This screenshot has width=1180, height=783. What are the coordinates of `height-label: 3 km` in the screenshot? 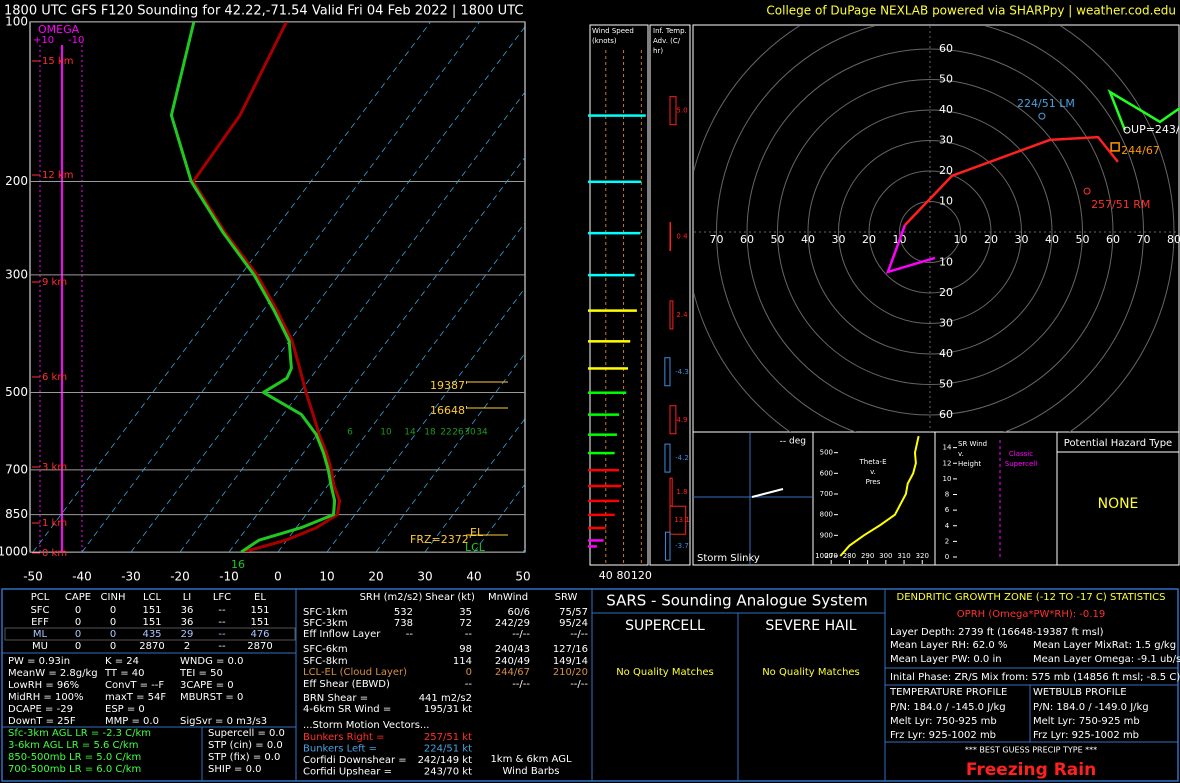 It's located at (54, 467).